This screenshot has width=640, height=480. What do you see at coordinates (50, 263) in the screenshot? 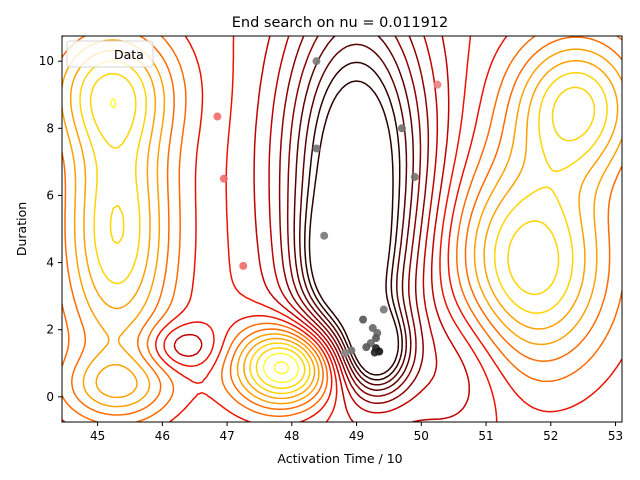
I see `y-tick-label-2: 4` at bounding box center [50, 263].